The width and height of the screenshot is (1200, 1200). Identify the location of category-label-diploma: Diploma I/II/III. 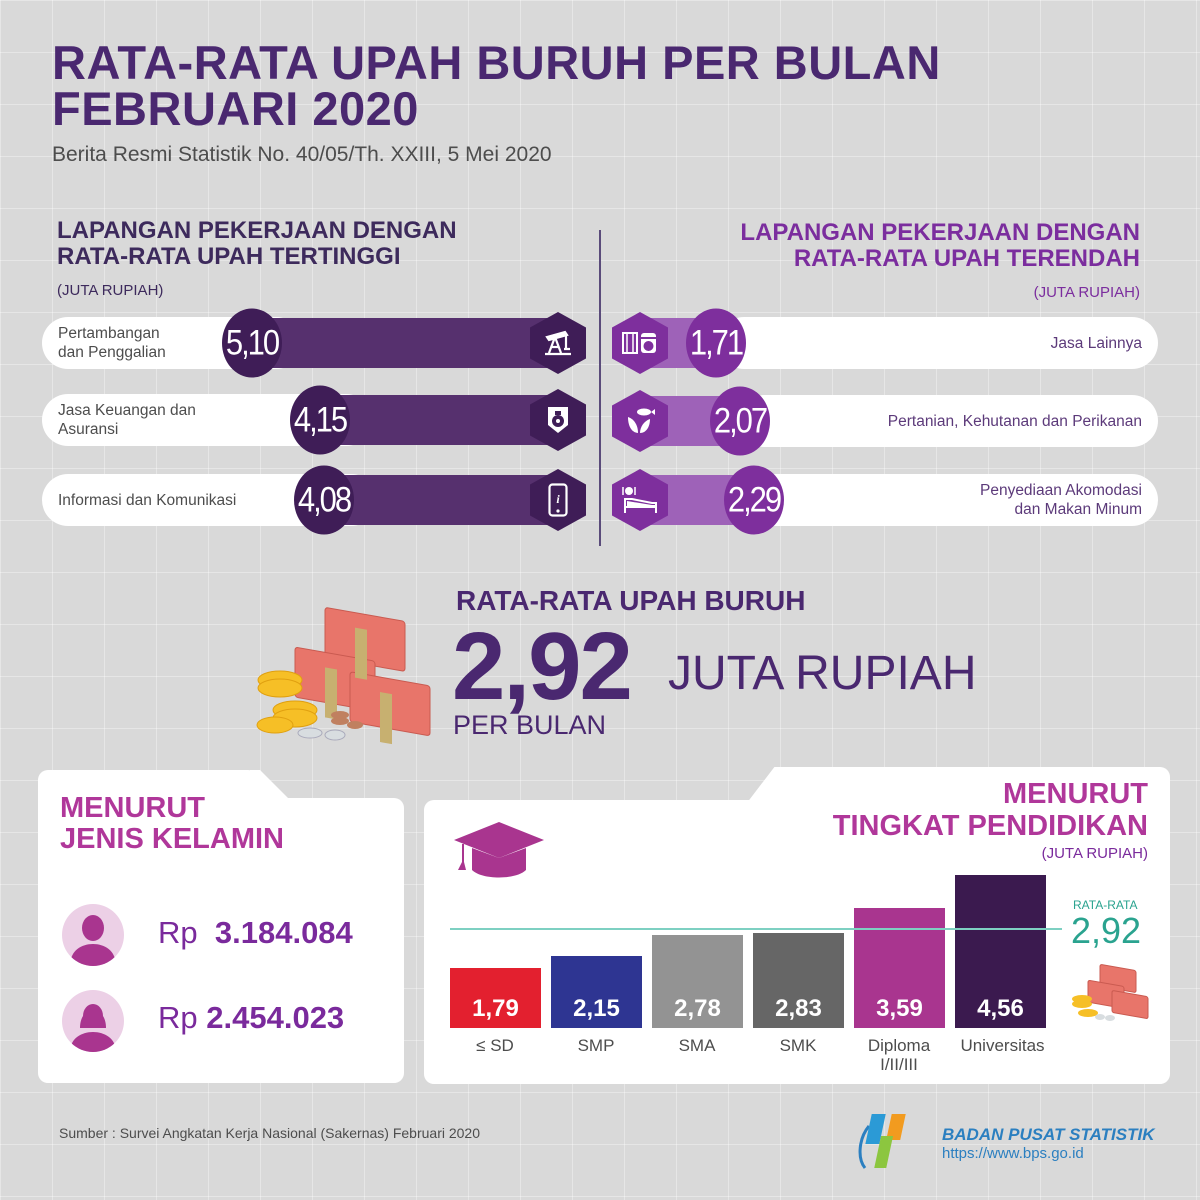
(899, 1055).